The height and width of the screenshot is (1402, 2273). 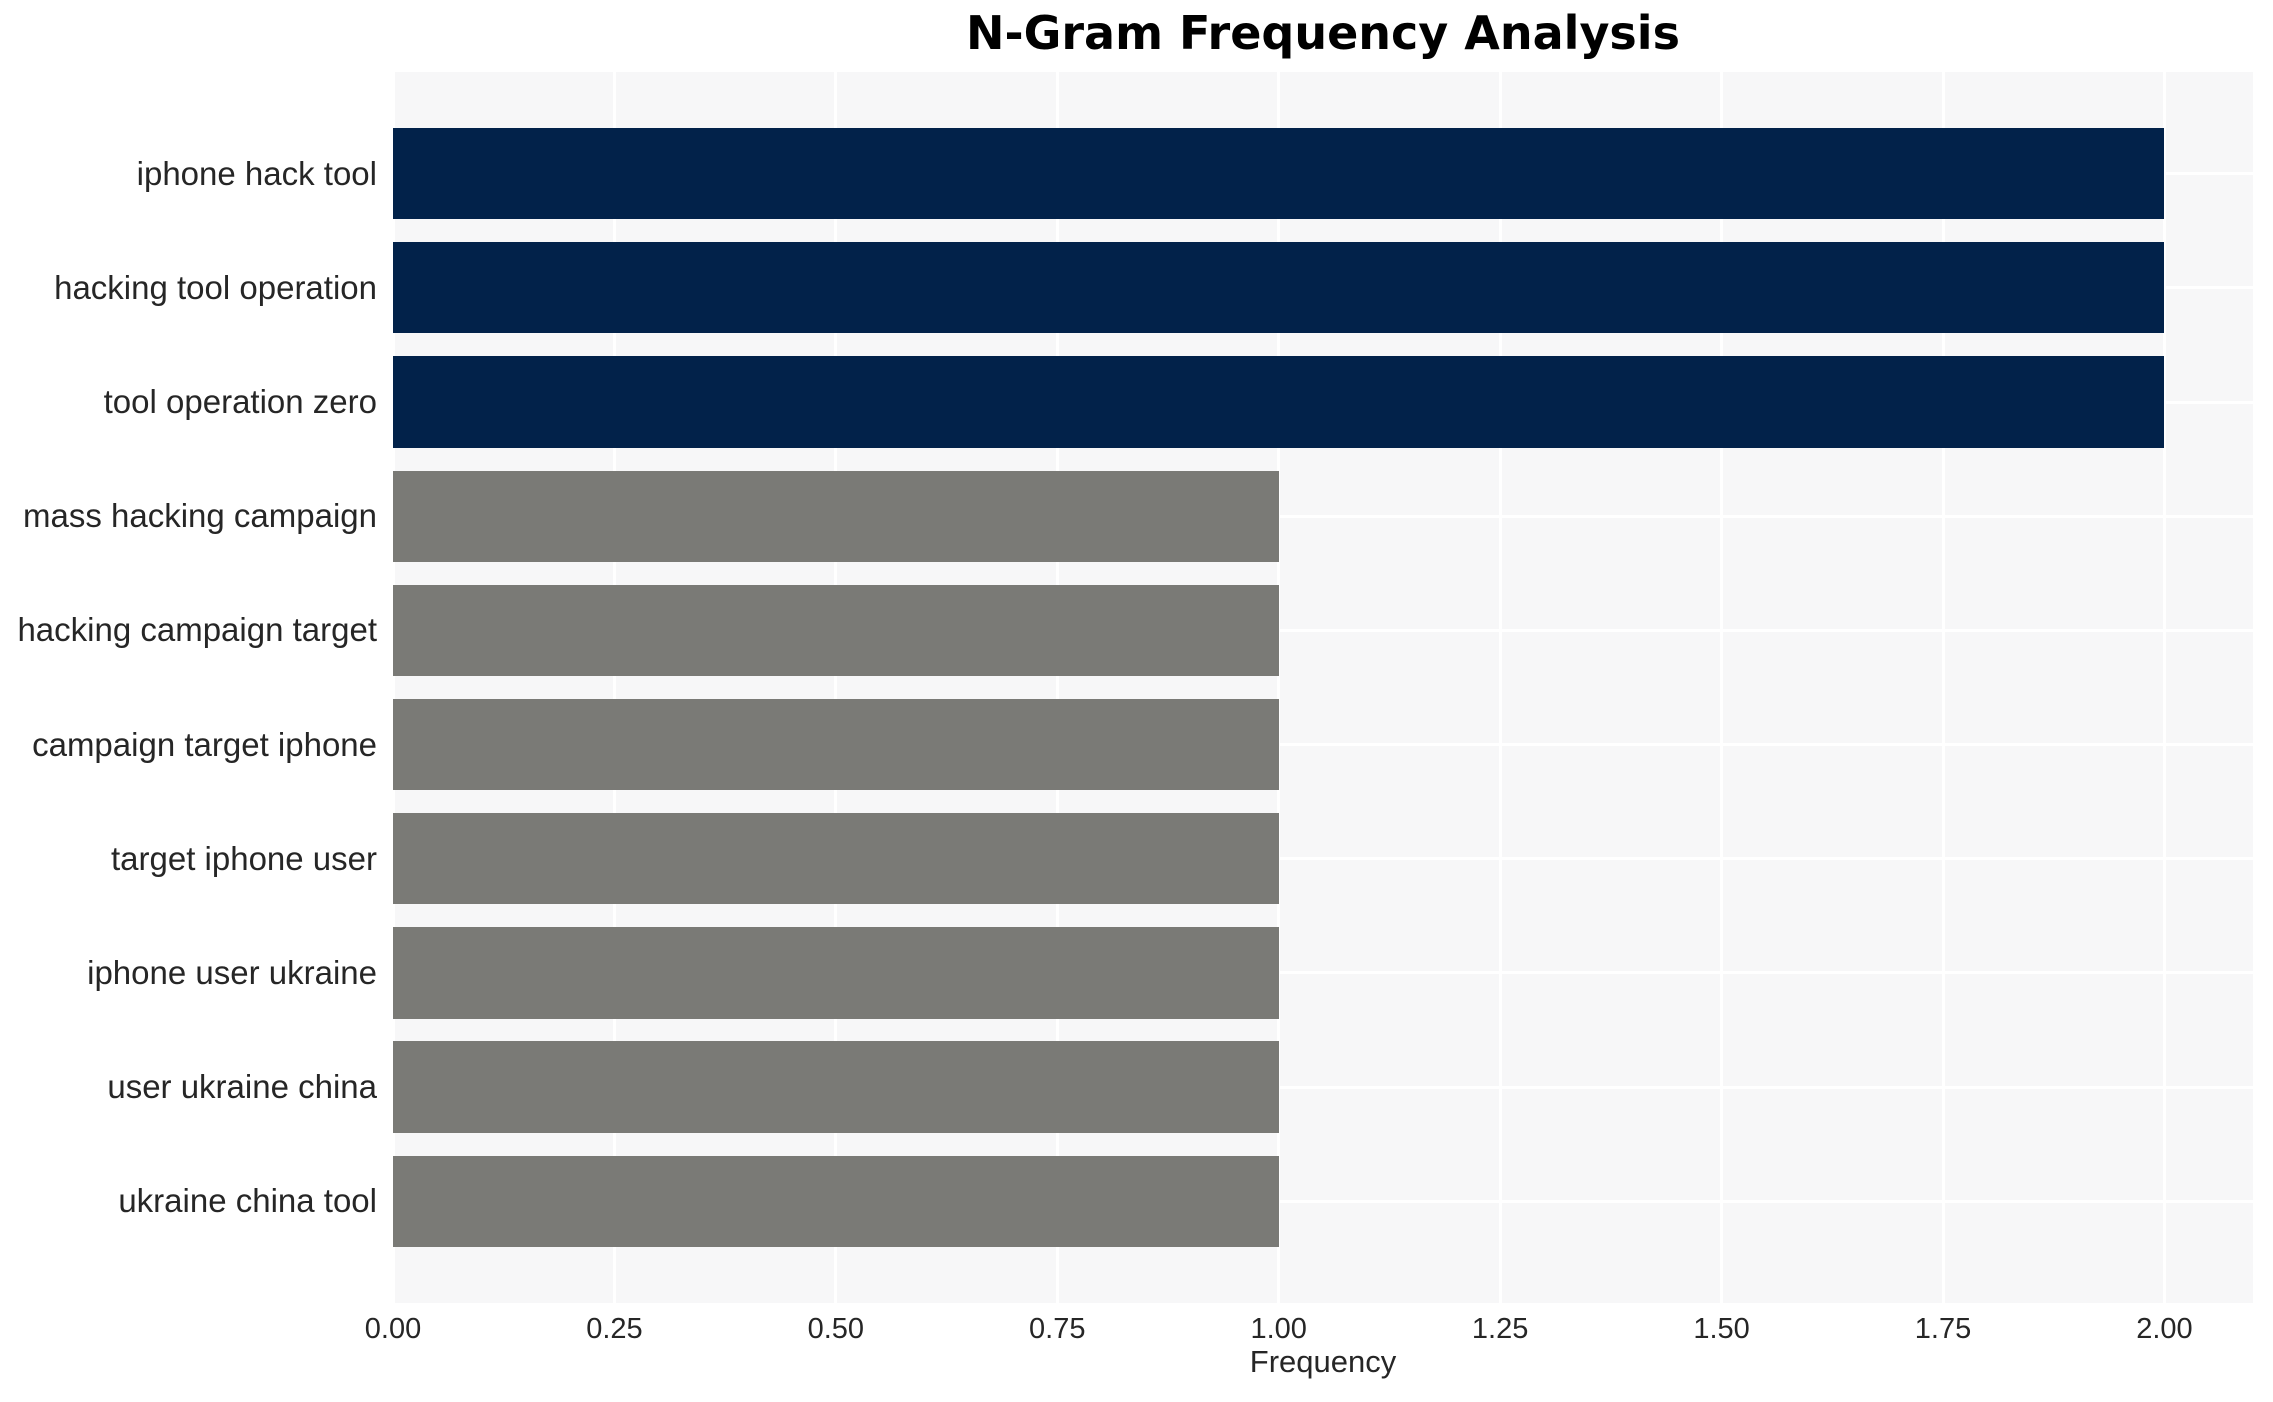 I want to click on y-tick-label: campaign target iphone, so click(x=204, y=744).